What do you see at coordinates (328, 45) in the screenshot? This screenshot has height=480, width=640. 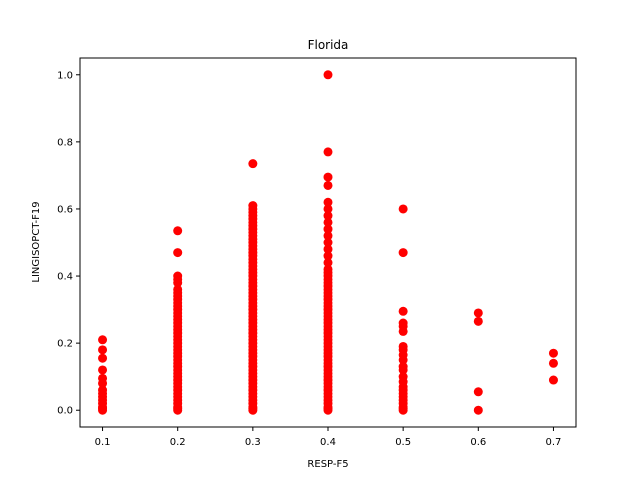 I see `chart-title: Florida` at bounding box center [328, 45].